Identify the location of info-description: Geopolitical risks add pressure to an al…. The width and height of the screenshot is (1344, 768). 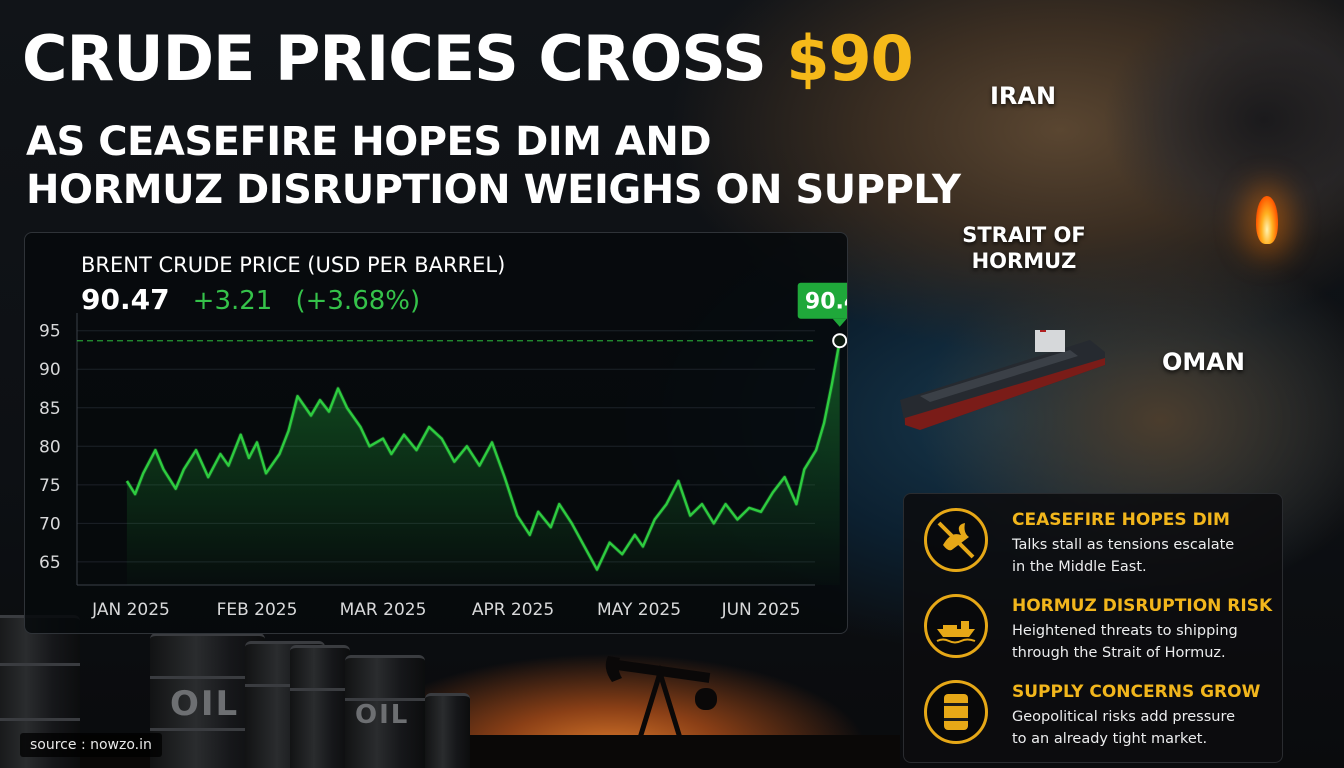
(1142, 728).